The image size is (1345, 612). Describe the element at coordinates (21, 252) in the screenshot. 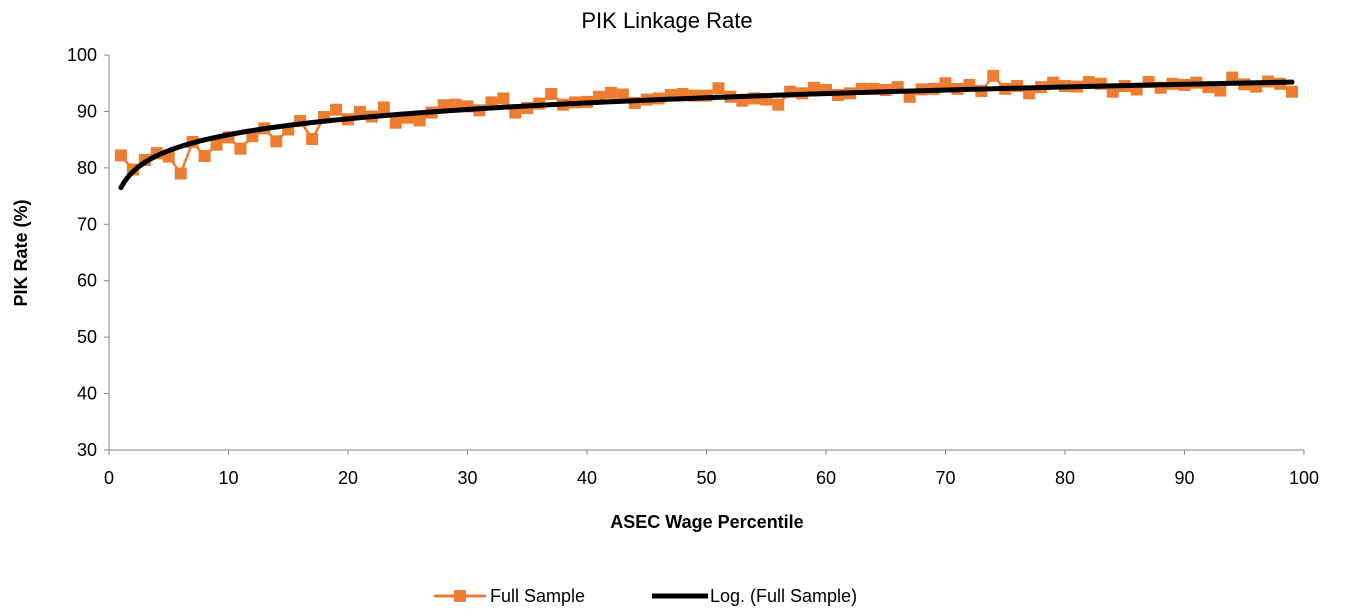

I see `y-axis-label: PIK Rate (%)` at that location.